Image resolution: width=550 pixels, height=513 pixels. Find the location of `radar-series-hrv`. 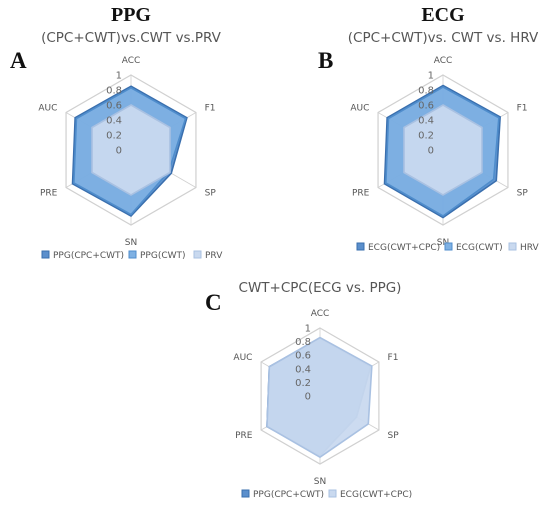

radar-series-hrv is located at coordinates (443, 150).